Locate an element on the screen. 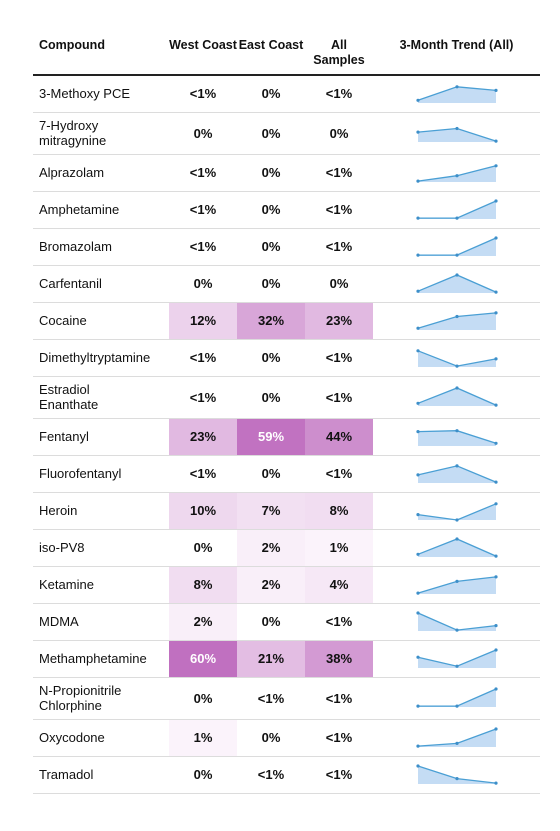 The height and width of the screenshot is (831, 560). table-row: Bromazolam <1% 0% <1% is located at coordinates (286, 246).